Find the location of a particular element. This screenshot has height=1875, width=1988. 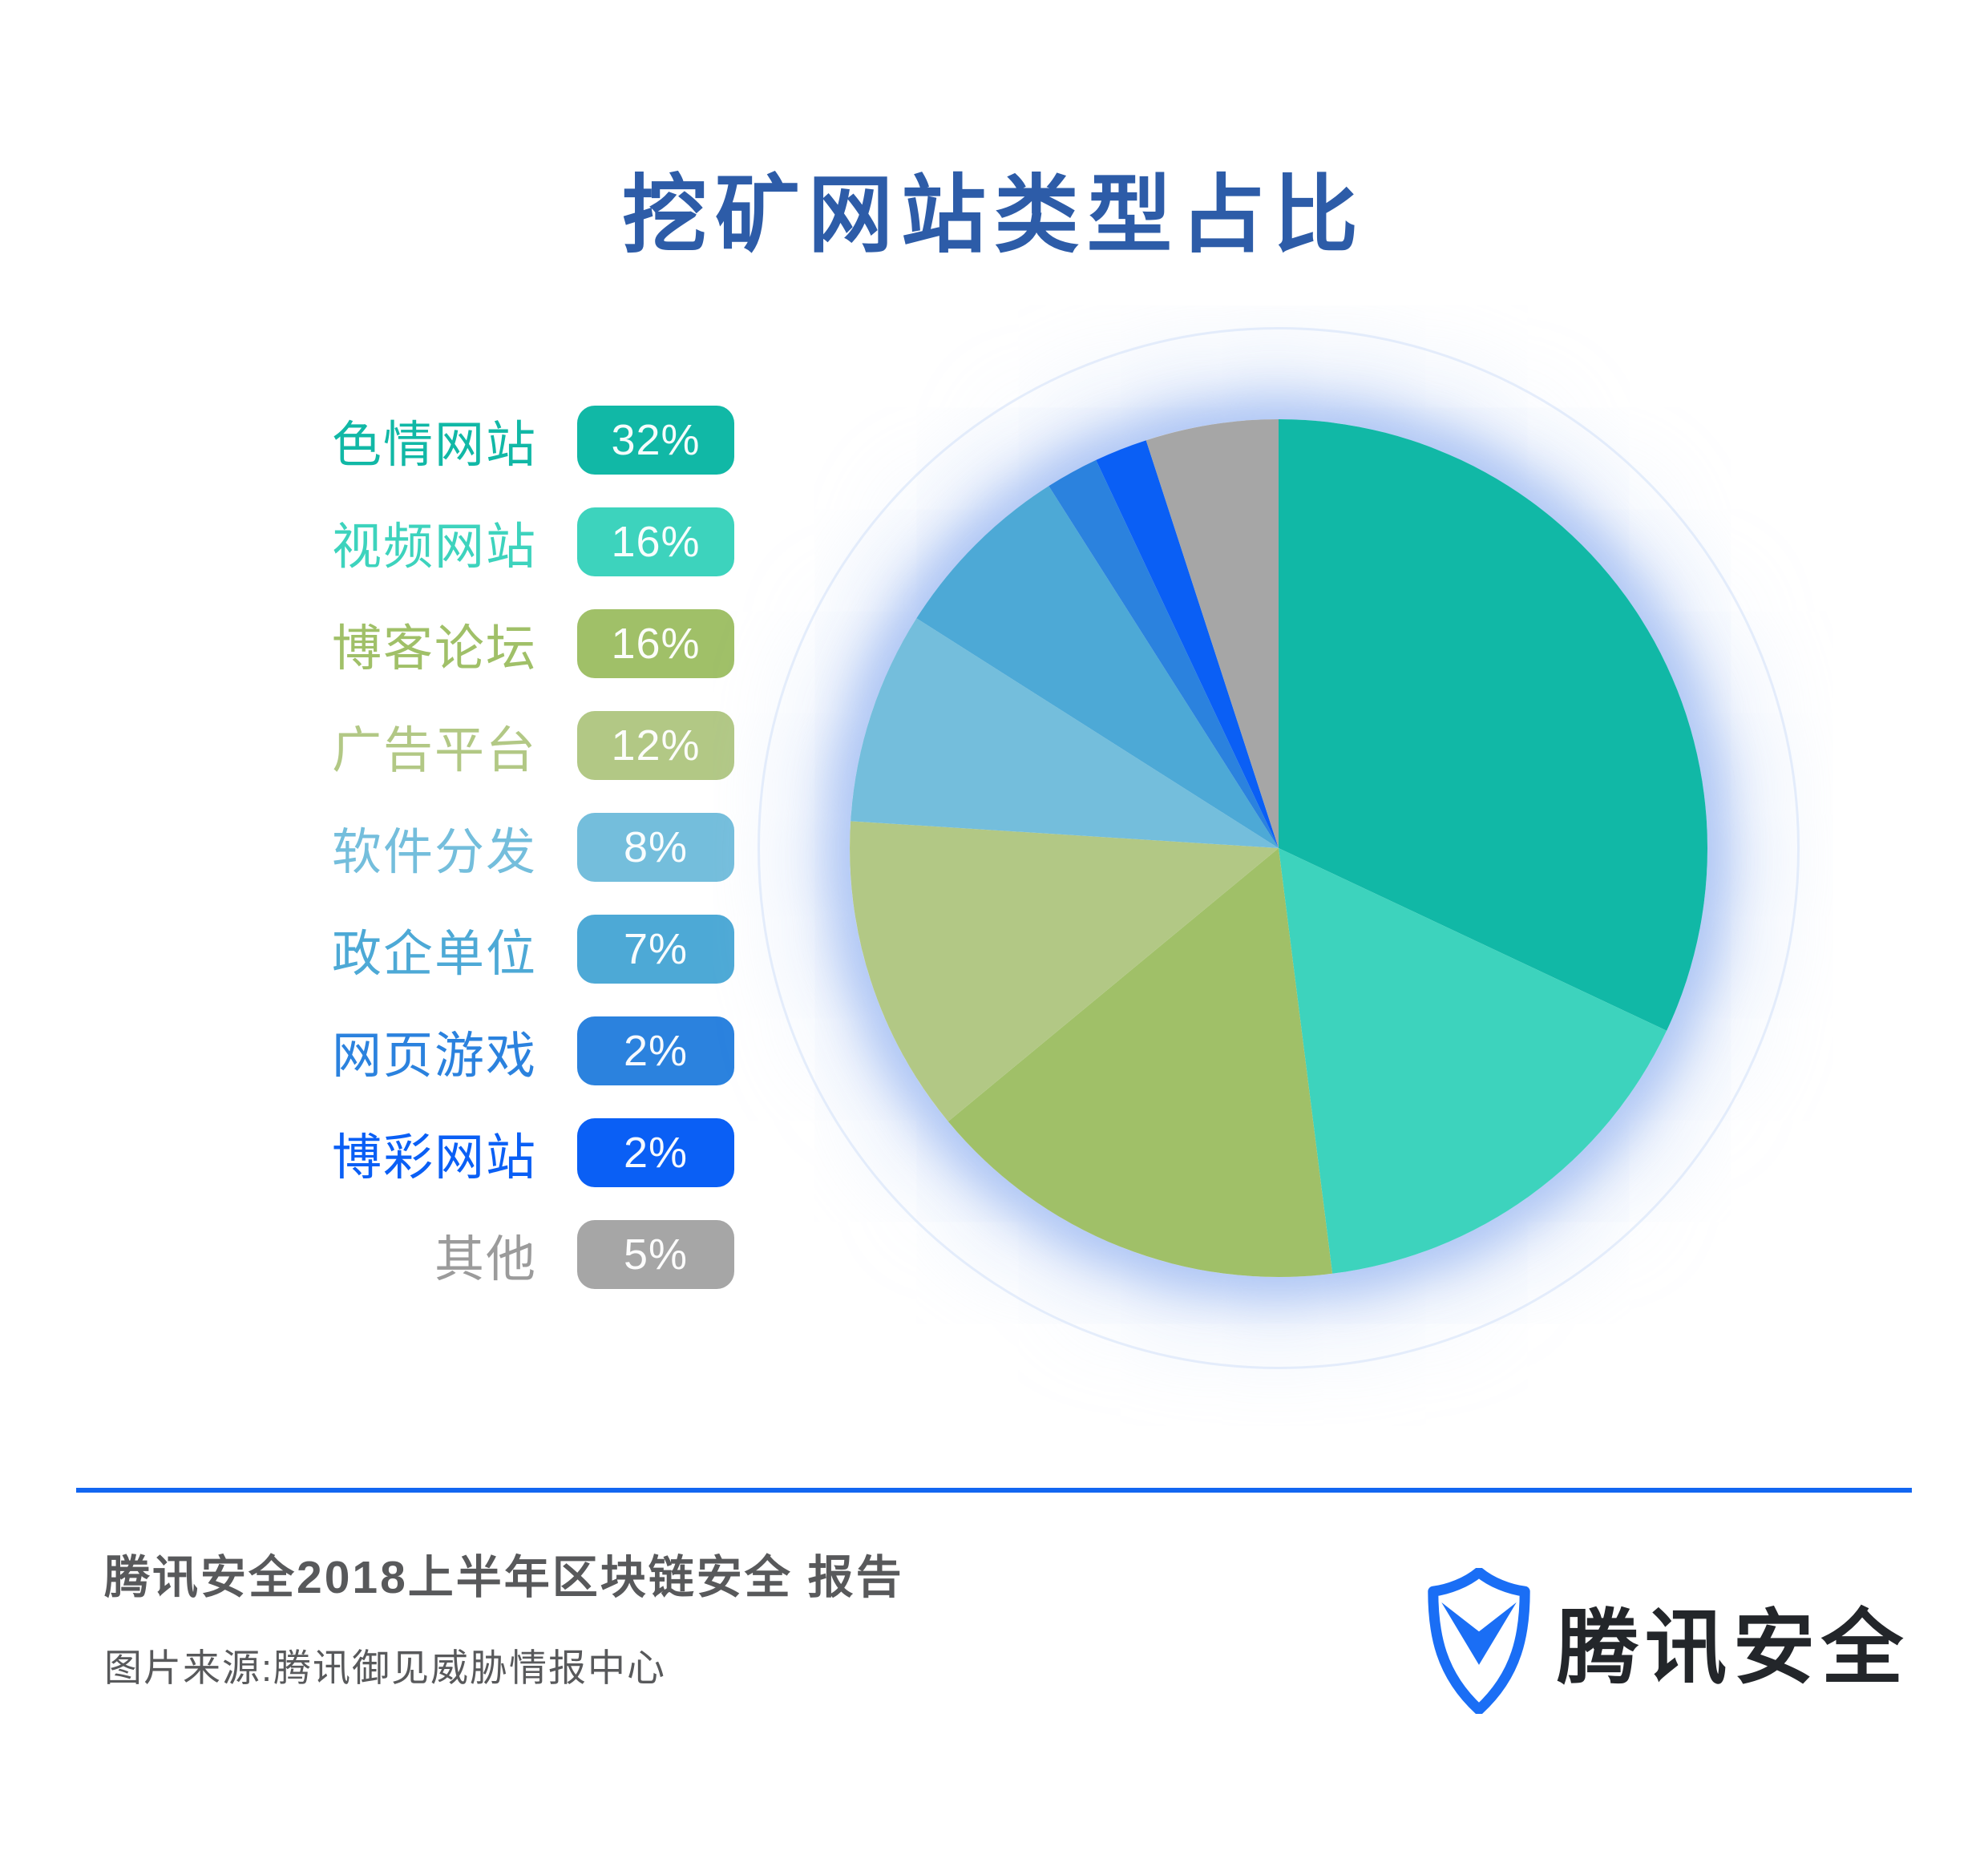

legend-item-3: 博客论坛 16% is located at coordinates (522, 643).